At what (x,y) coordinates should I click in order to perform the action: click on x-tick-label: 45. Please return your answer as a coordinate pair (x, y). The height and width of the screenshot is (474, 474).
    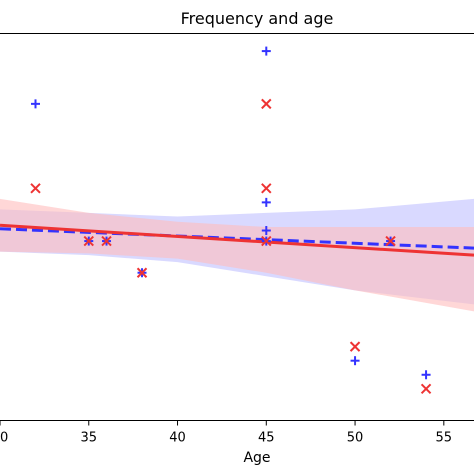
    Looking at the image, I should click on (266, 438).